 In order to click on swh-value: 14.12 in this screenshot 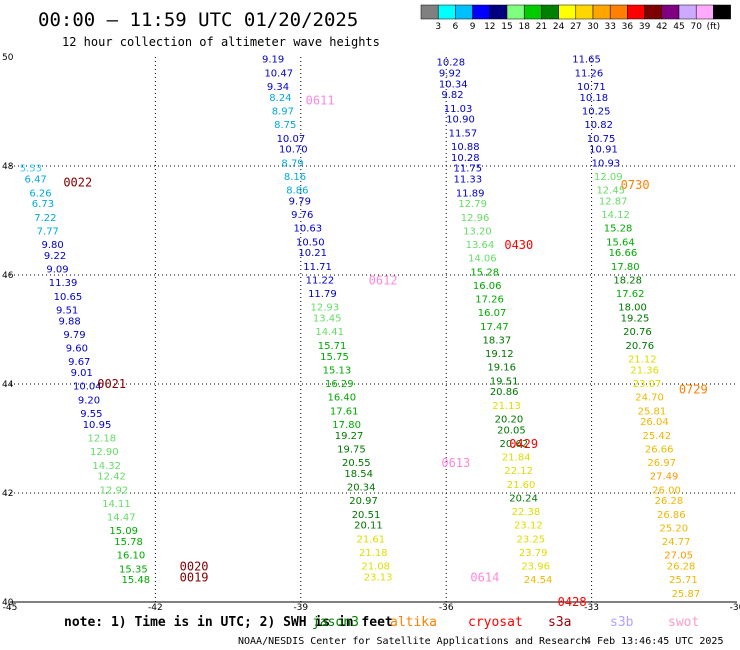, I will do `click(615, 215)`.